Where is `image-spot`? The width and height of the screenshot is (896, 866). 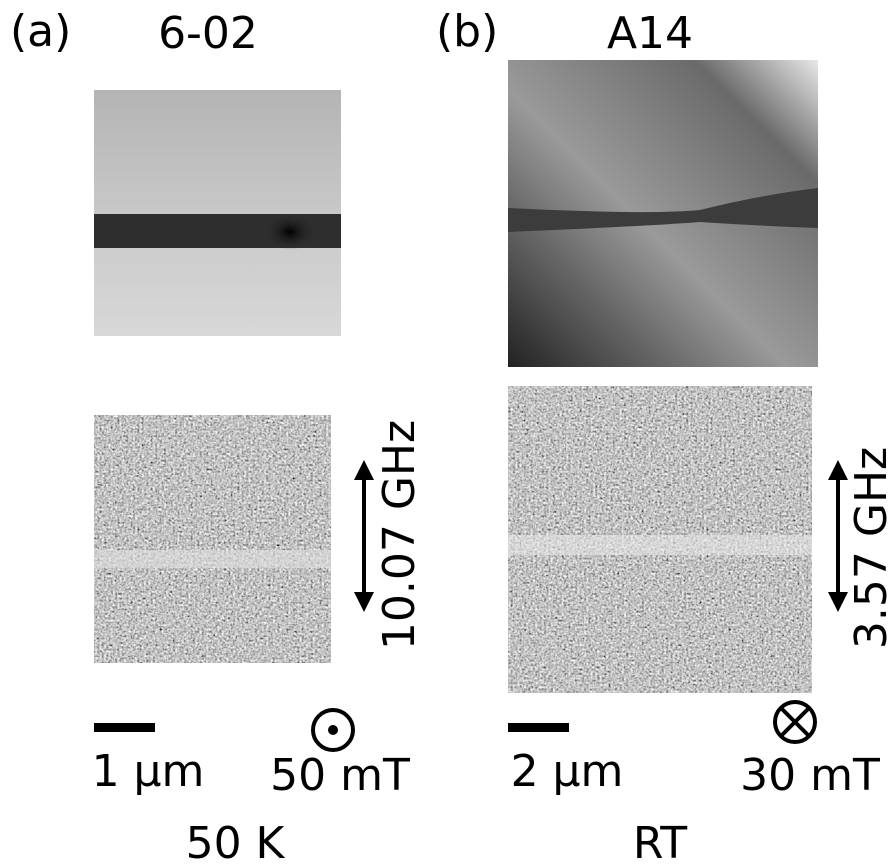 image-spot is located at coordinates (290, 232).